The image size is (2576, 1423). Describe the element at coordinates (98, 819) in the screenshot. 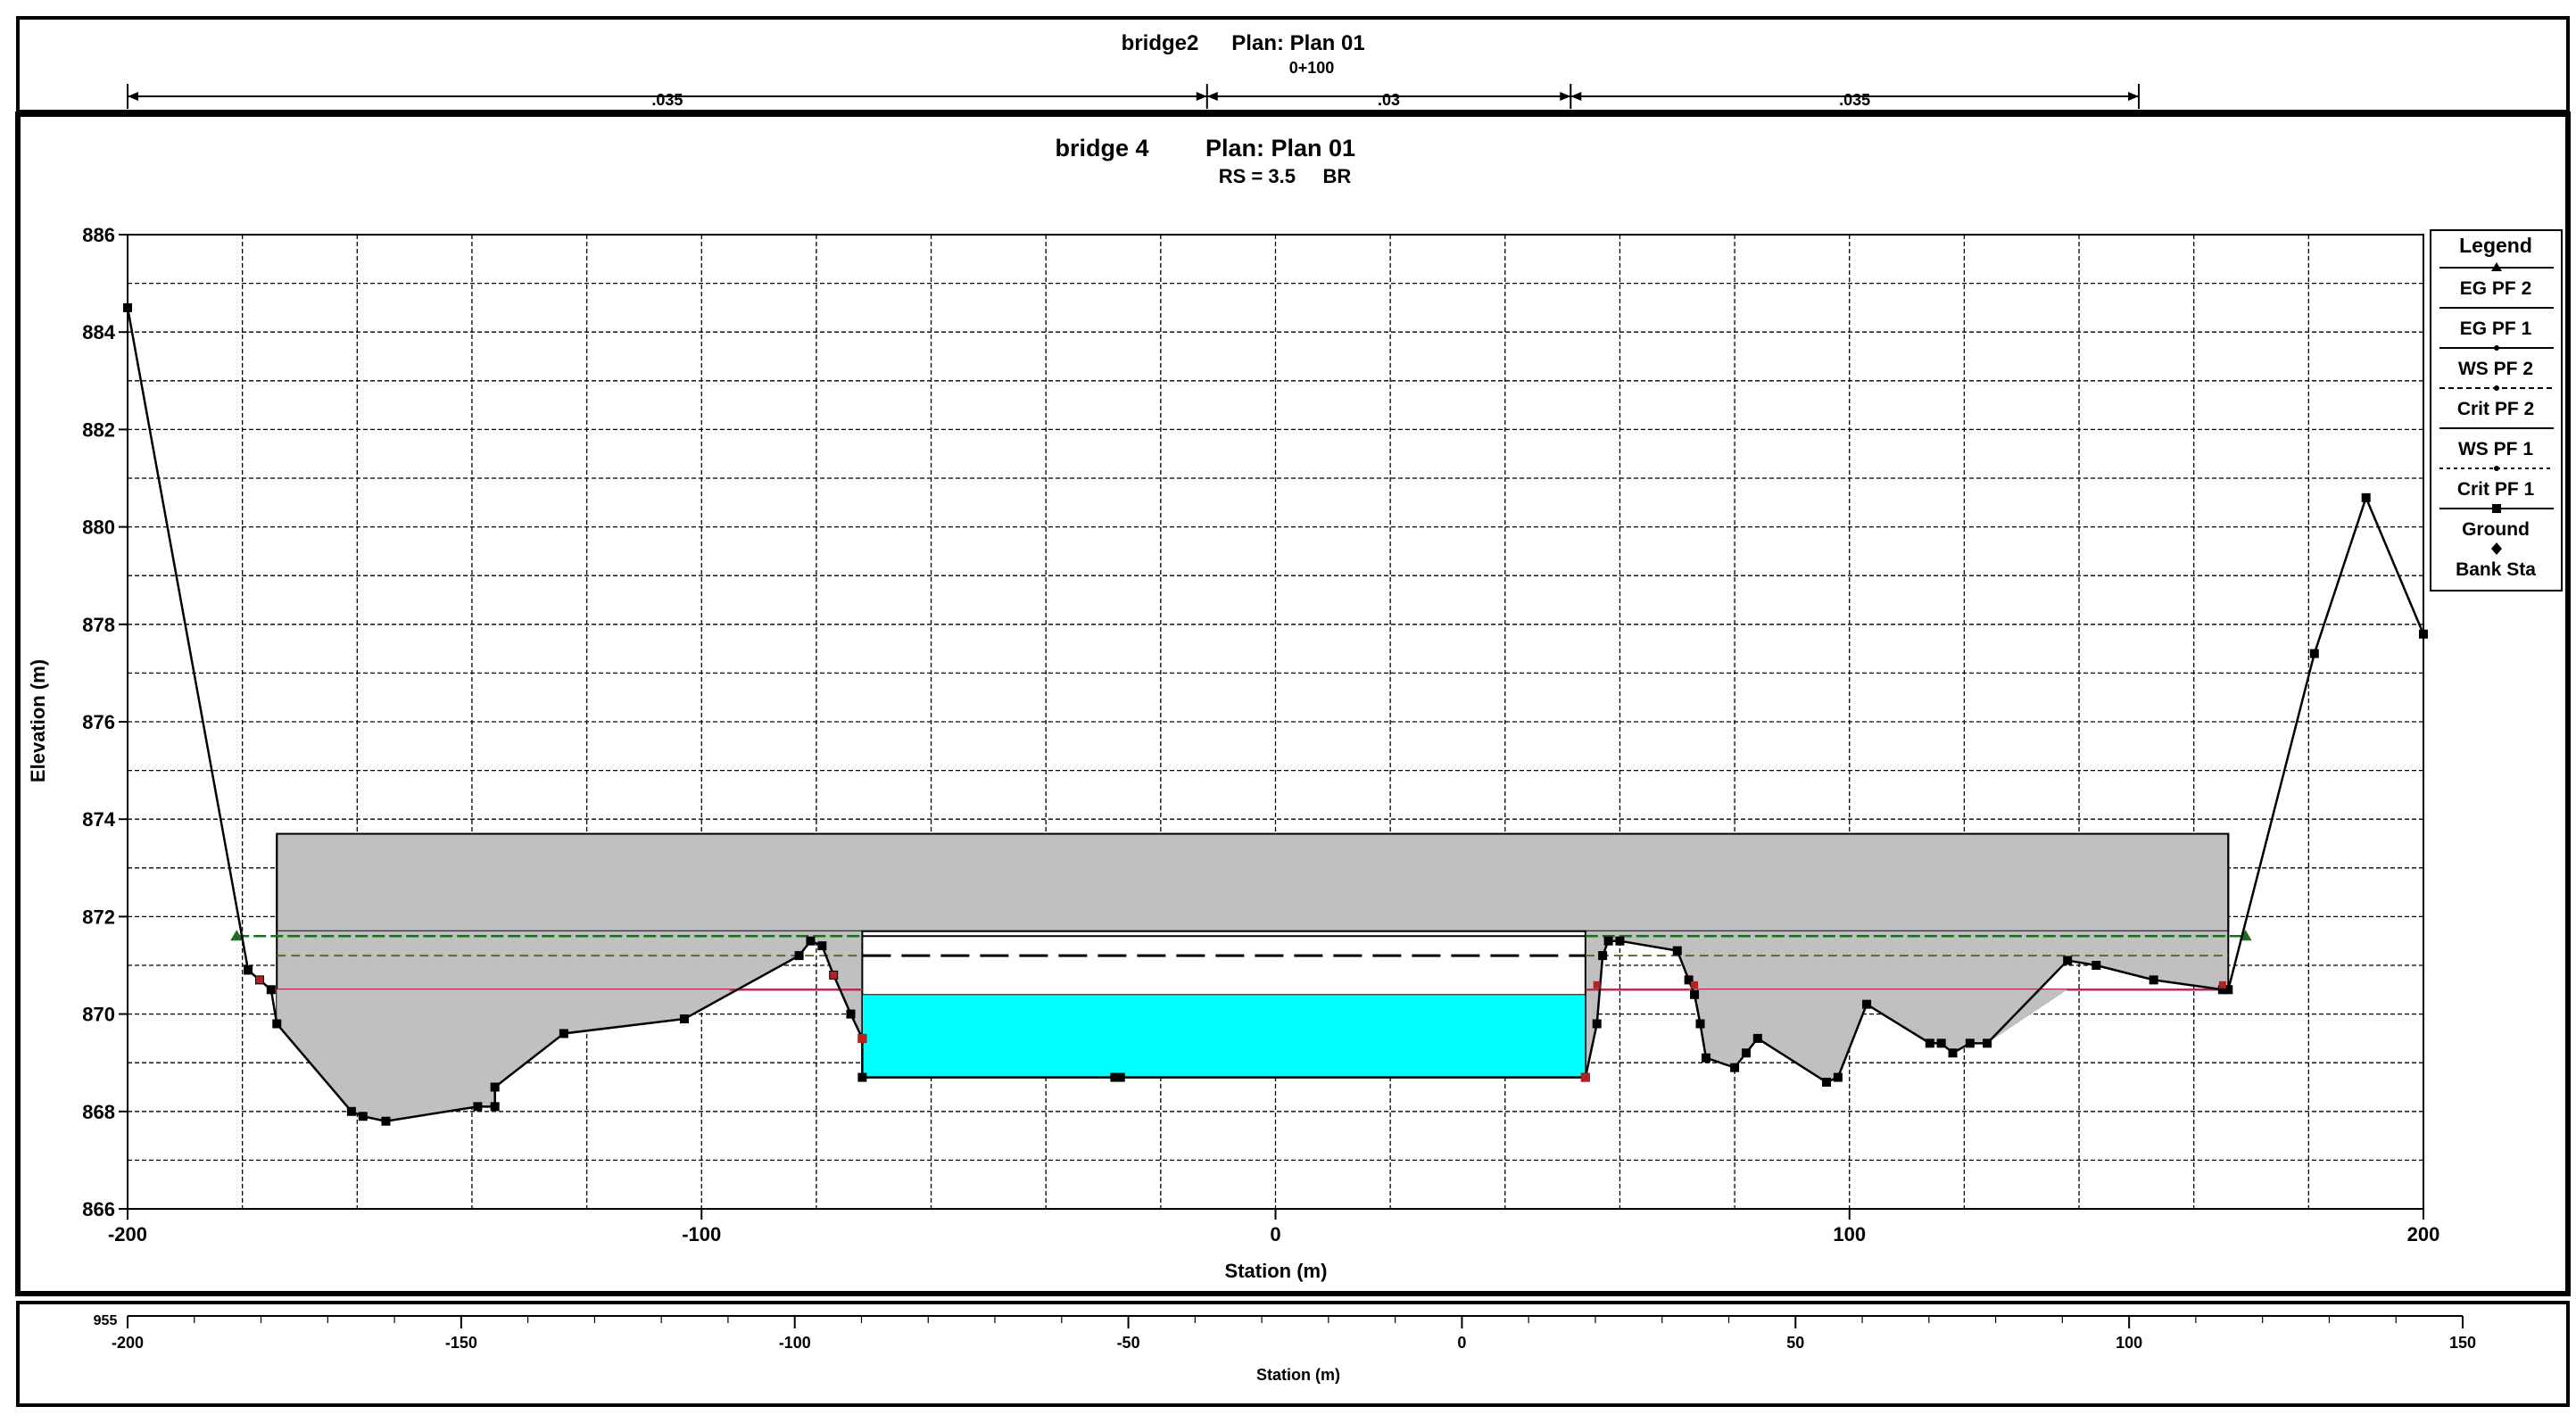

I see `y-tick-label: 874` at that location.